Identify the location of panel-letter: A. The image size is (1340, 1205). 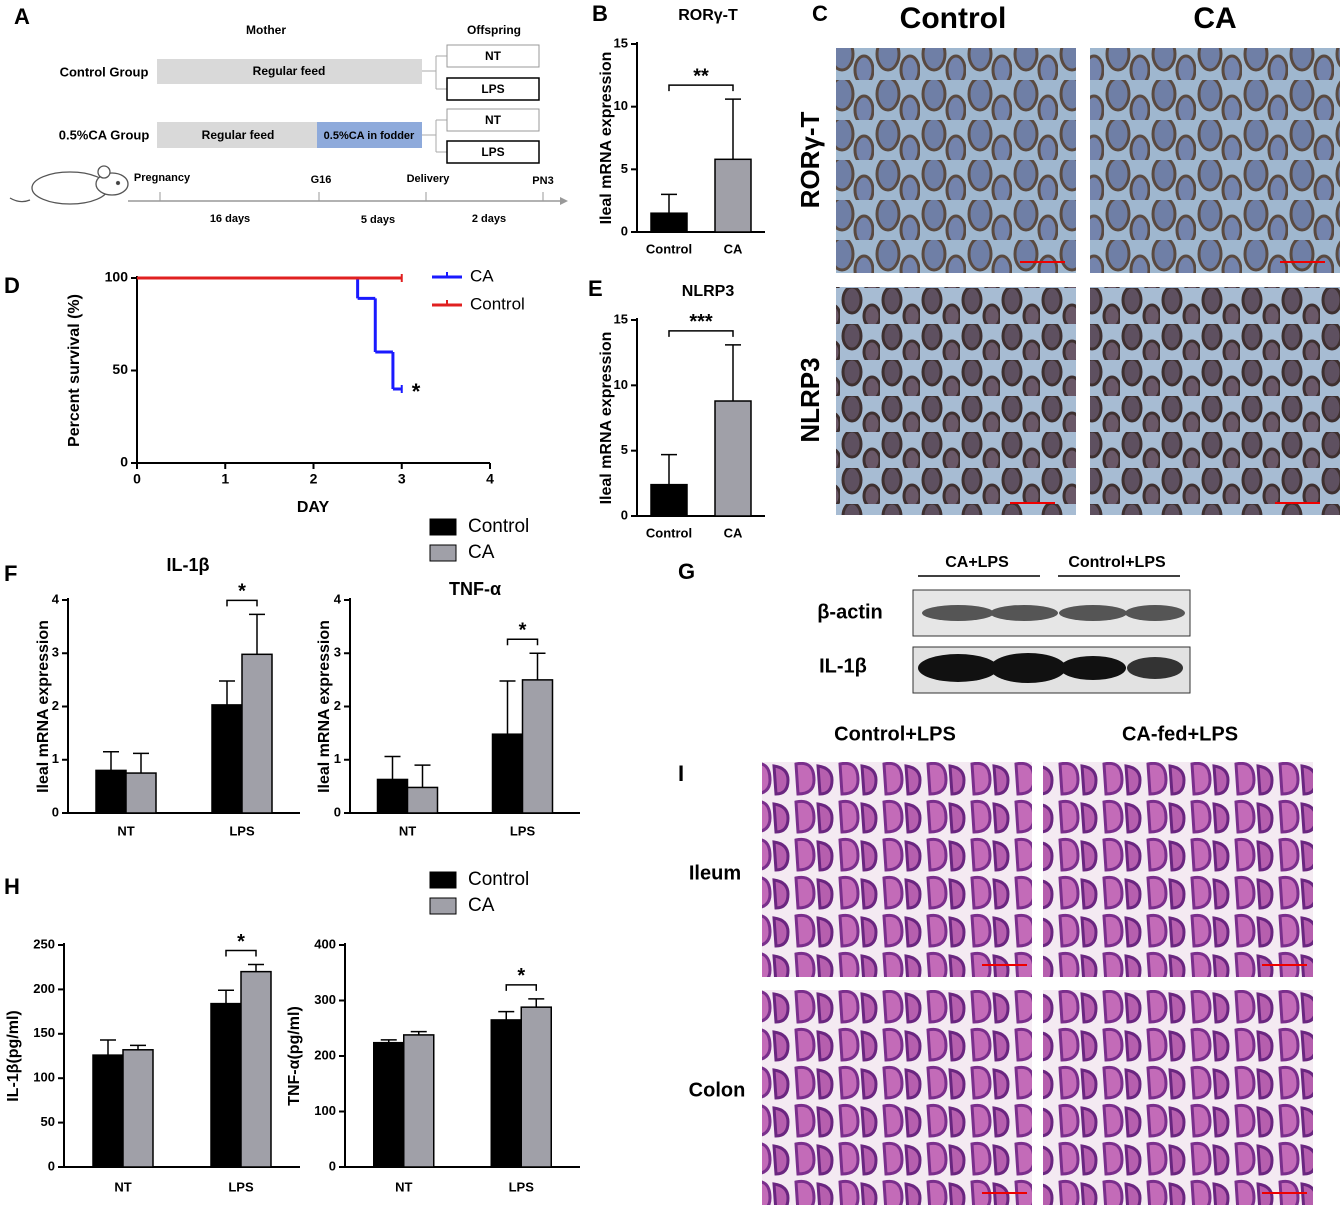
(22, 16).